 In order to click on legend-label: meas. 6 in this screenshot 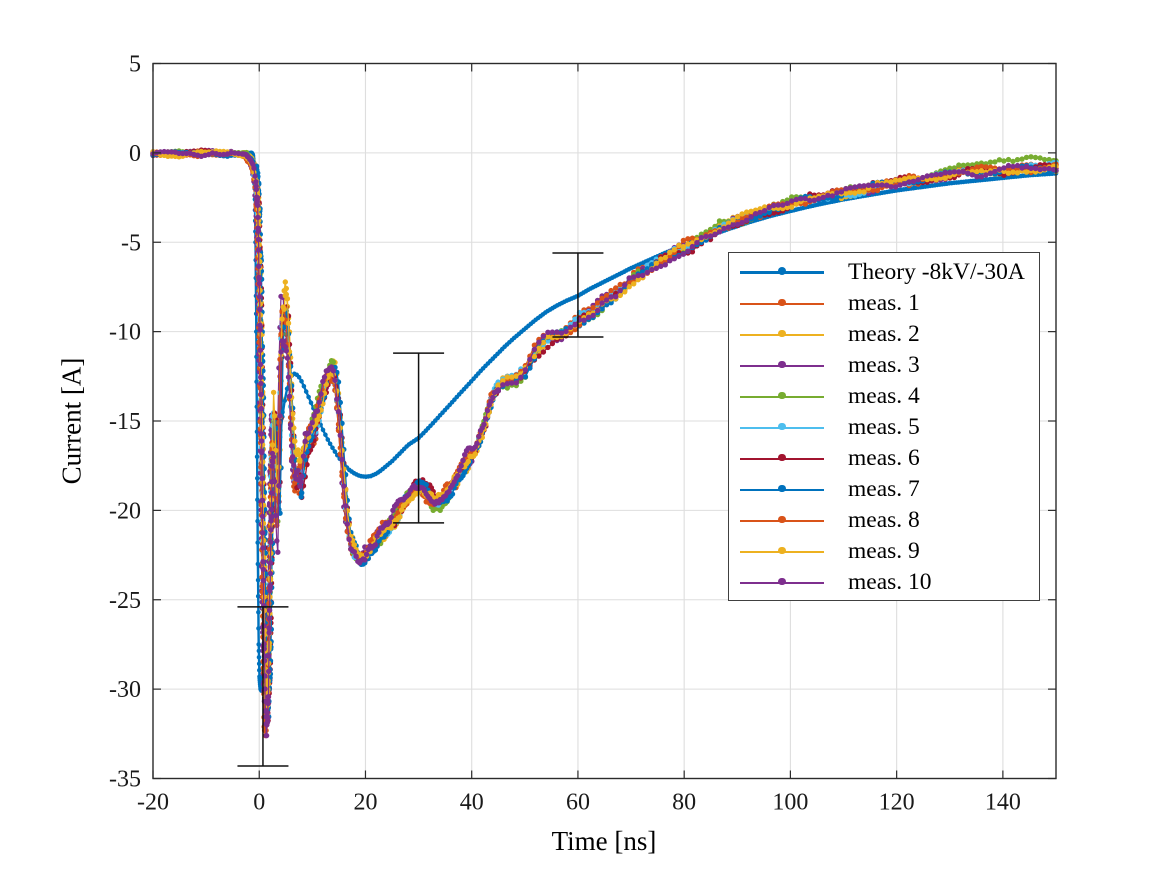, I will do `click(884, 458)`.